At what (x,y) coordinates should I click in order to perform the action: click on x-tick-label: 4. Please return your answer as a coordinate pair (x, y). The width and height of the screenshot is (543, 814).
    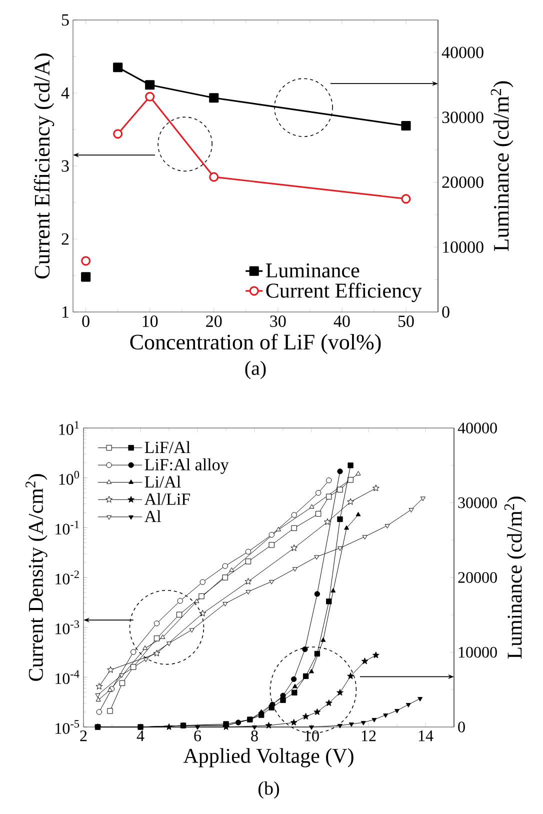
    Looking at the image, I should click on (140, 736).